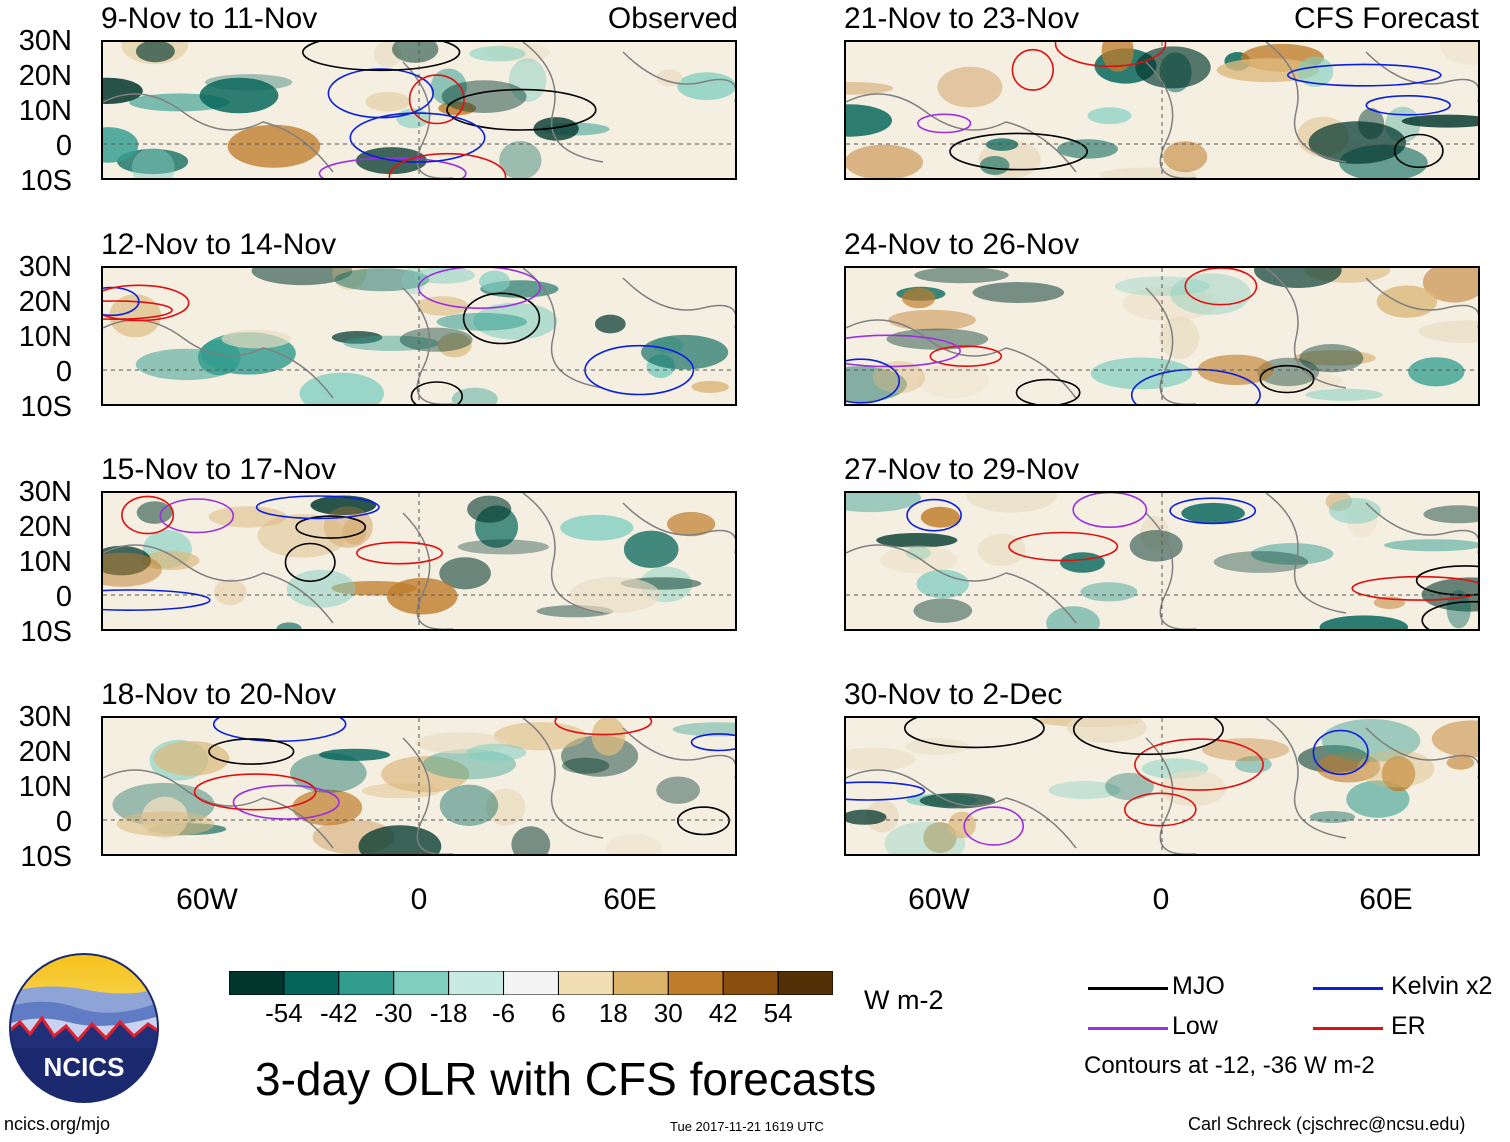 The width and height of the screenshot is (1510, 1142). Describe the element at coordinates (219, 244) in the screenshot. I see `panel-title: 12-Nov to 14-Nov` at that location.